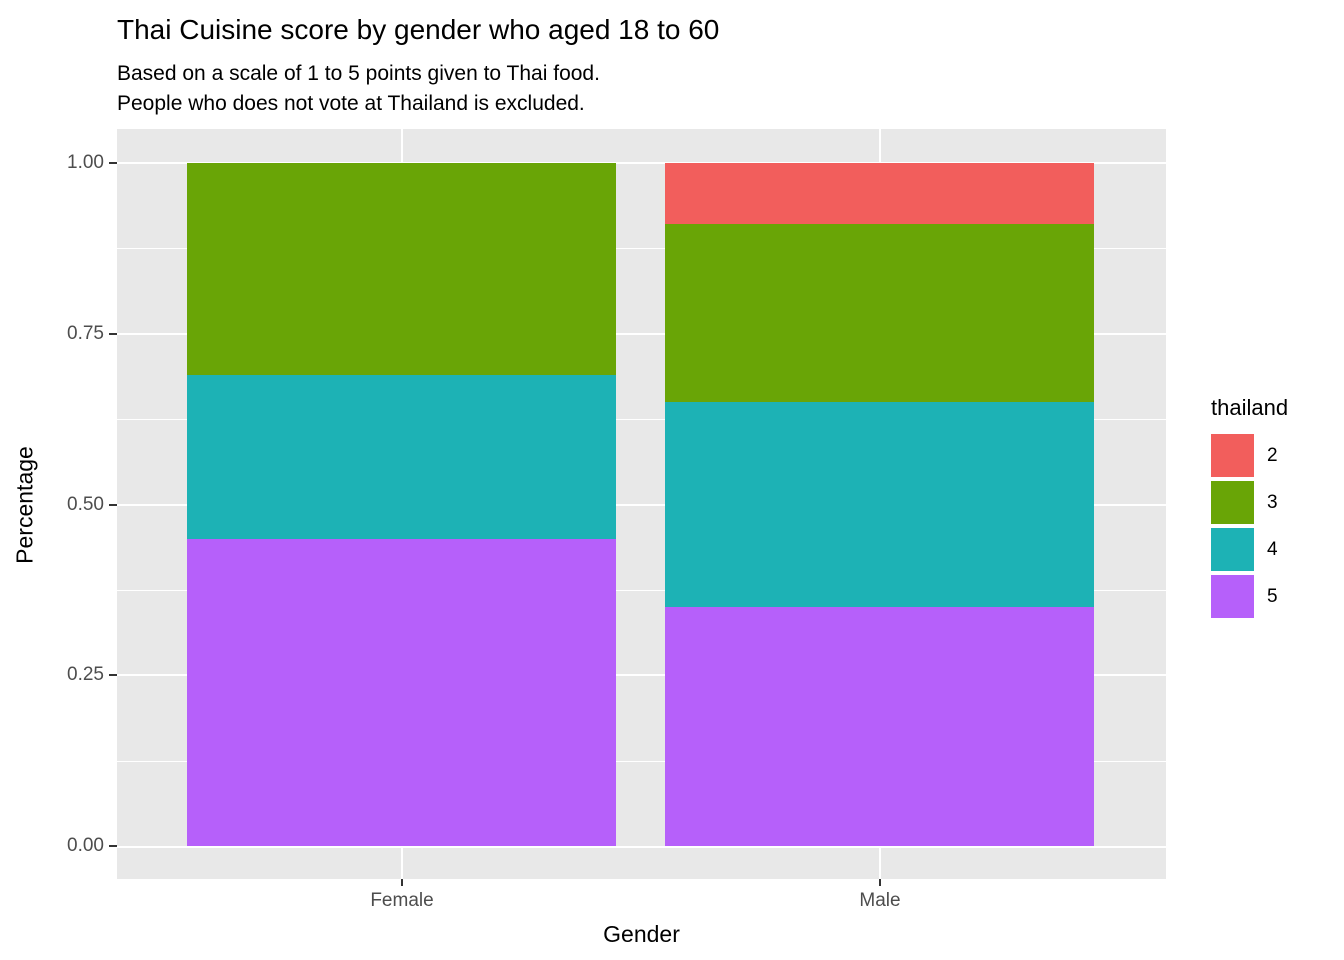 The height and width of the screenshot is (960, 1344). What do you see at coordinates (641, 934) in the screenshot?
I see `x-axis-title: Gender` at bounding box center [641, 934].